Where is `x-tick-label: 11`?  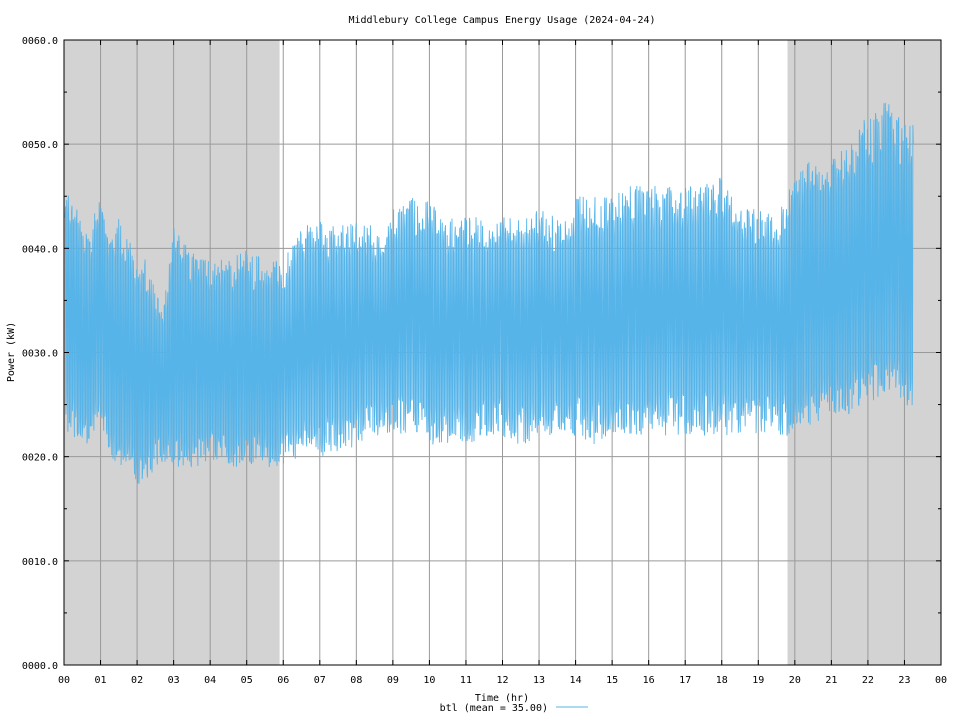
x-tick-label: 11 is located at coordinates (466, 680).